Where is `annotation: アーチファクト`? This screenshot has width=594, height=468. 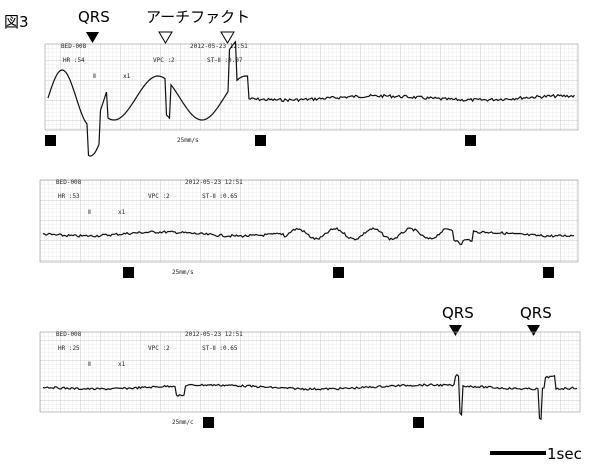
annotation: アーチファクト is located at coordinates (198, 17).